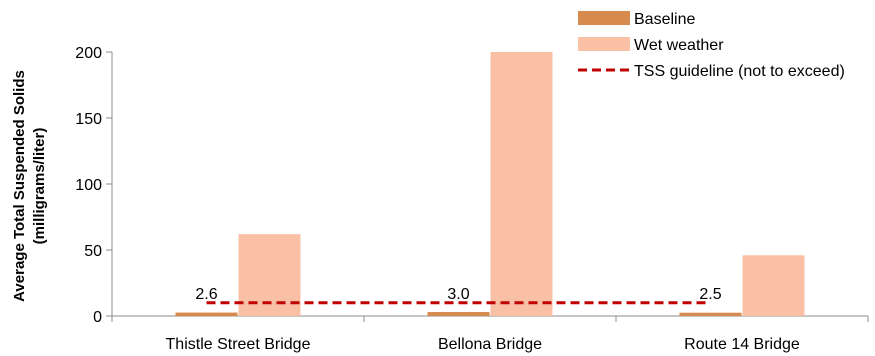  What do you see at coordinates (604, 18) in the screenshot?
I see `legend-swatch-baseline` at bounding box center [604, 18].